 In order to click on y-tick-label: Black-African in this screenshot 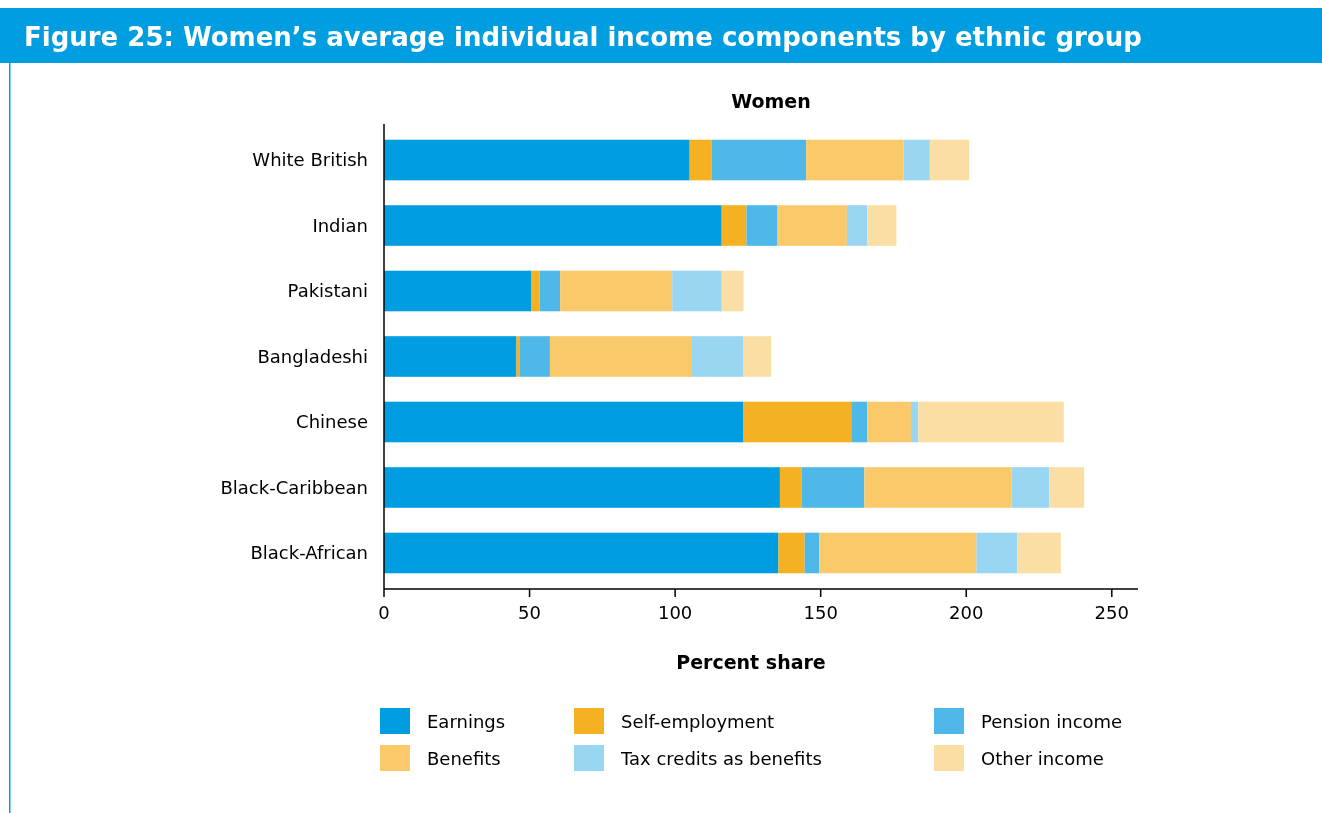, I will do `click(309, 553)`.